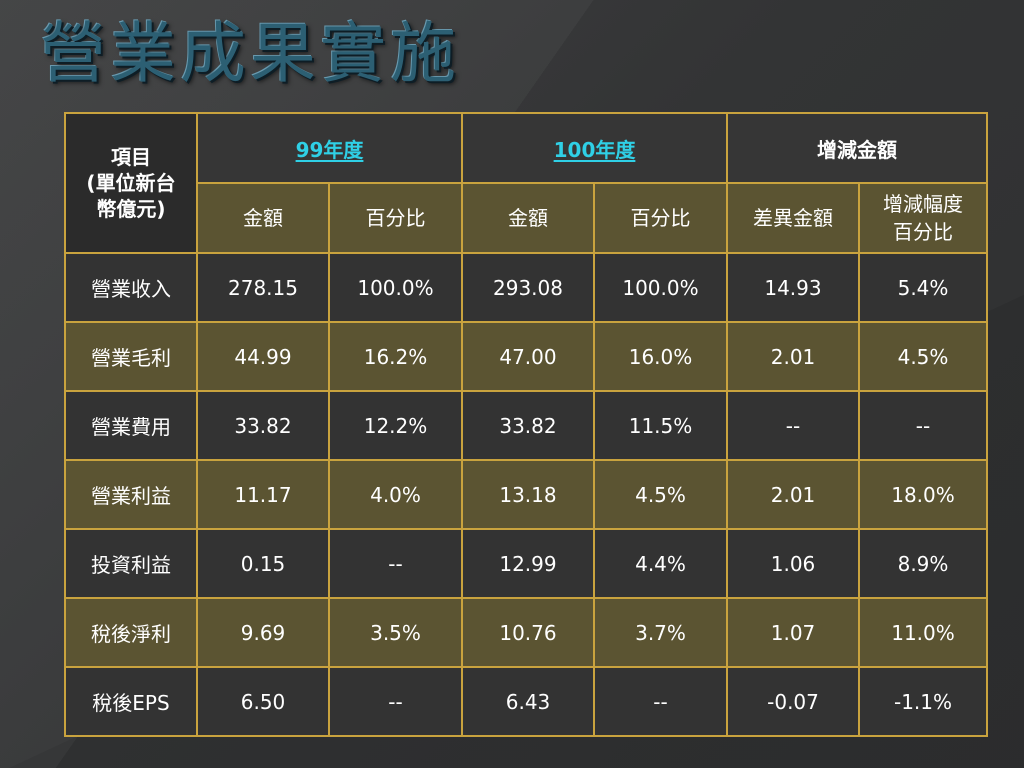  I want to click on cell-99-amount: 44.99, so click(263, 356).